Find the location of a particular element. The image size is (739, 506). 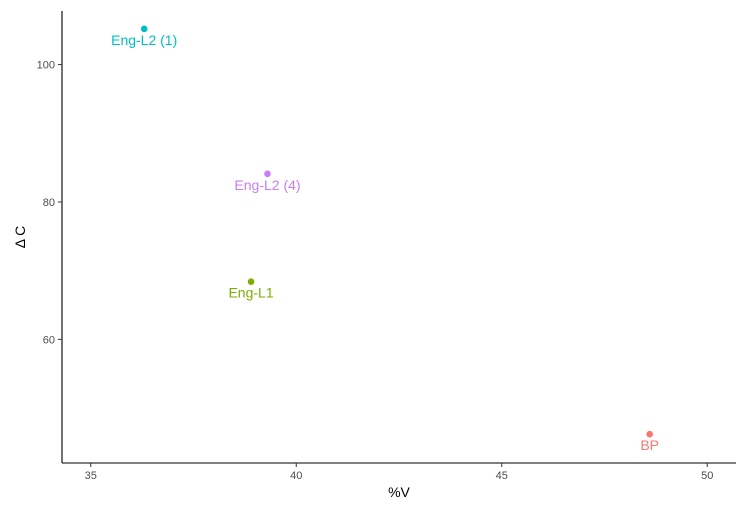

data-point-label: Eng-L2 (1) is located at coordinates (144, 40).